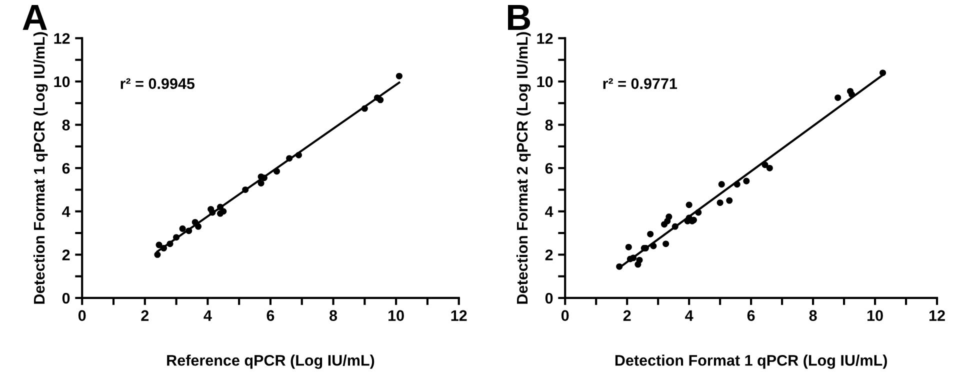 This screenshot has height=382, width=966. I want to click on x-axis-title: Detection Format 1 qPCR (Log IU/mL), so click(751, 361).